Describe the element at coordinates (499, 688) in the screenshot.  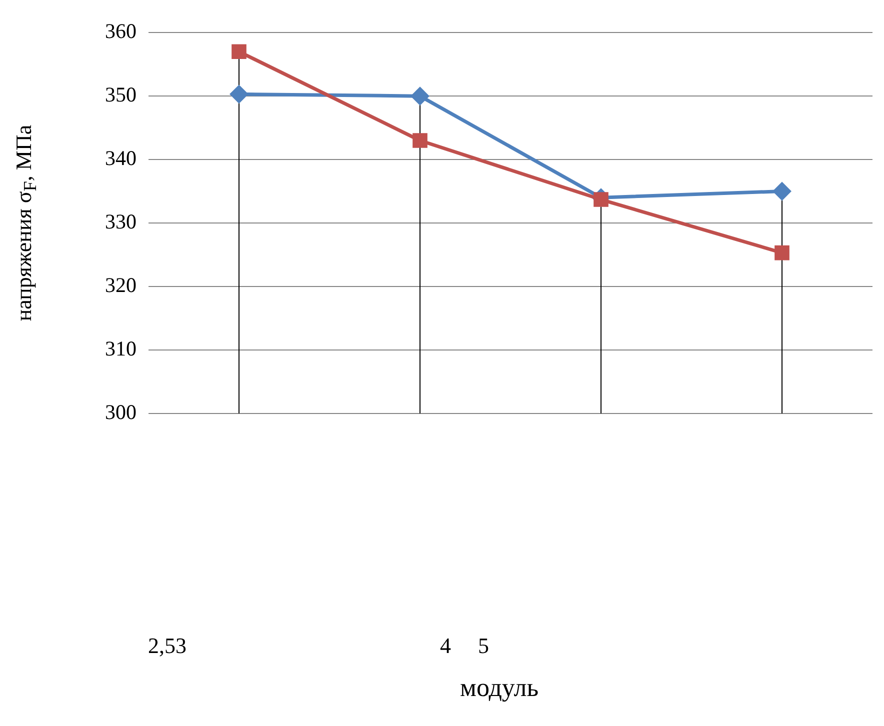
I see `text: модуль` at that location.